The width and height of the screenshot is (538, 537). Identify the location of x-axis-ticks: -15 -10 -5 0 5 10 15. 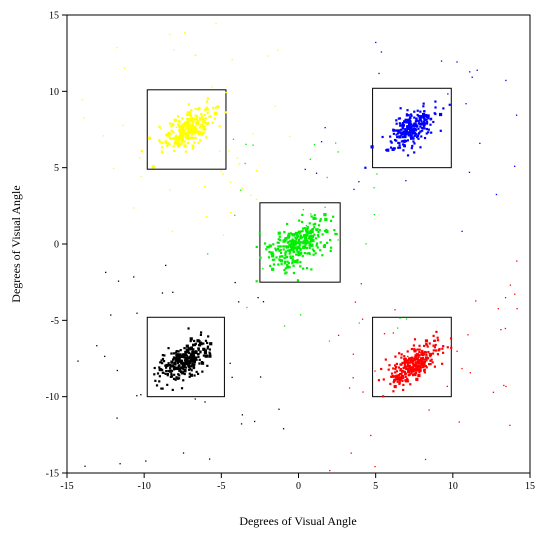
(297, 482).